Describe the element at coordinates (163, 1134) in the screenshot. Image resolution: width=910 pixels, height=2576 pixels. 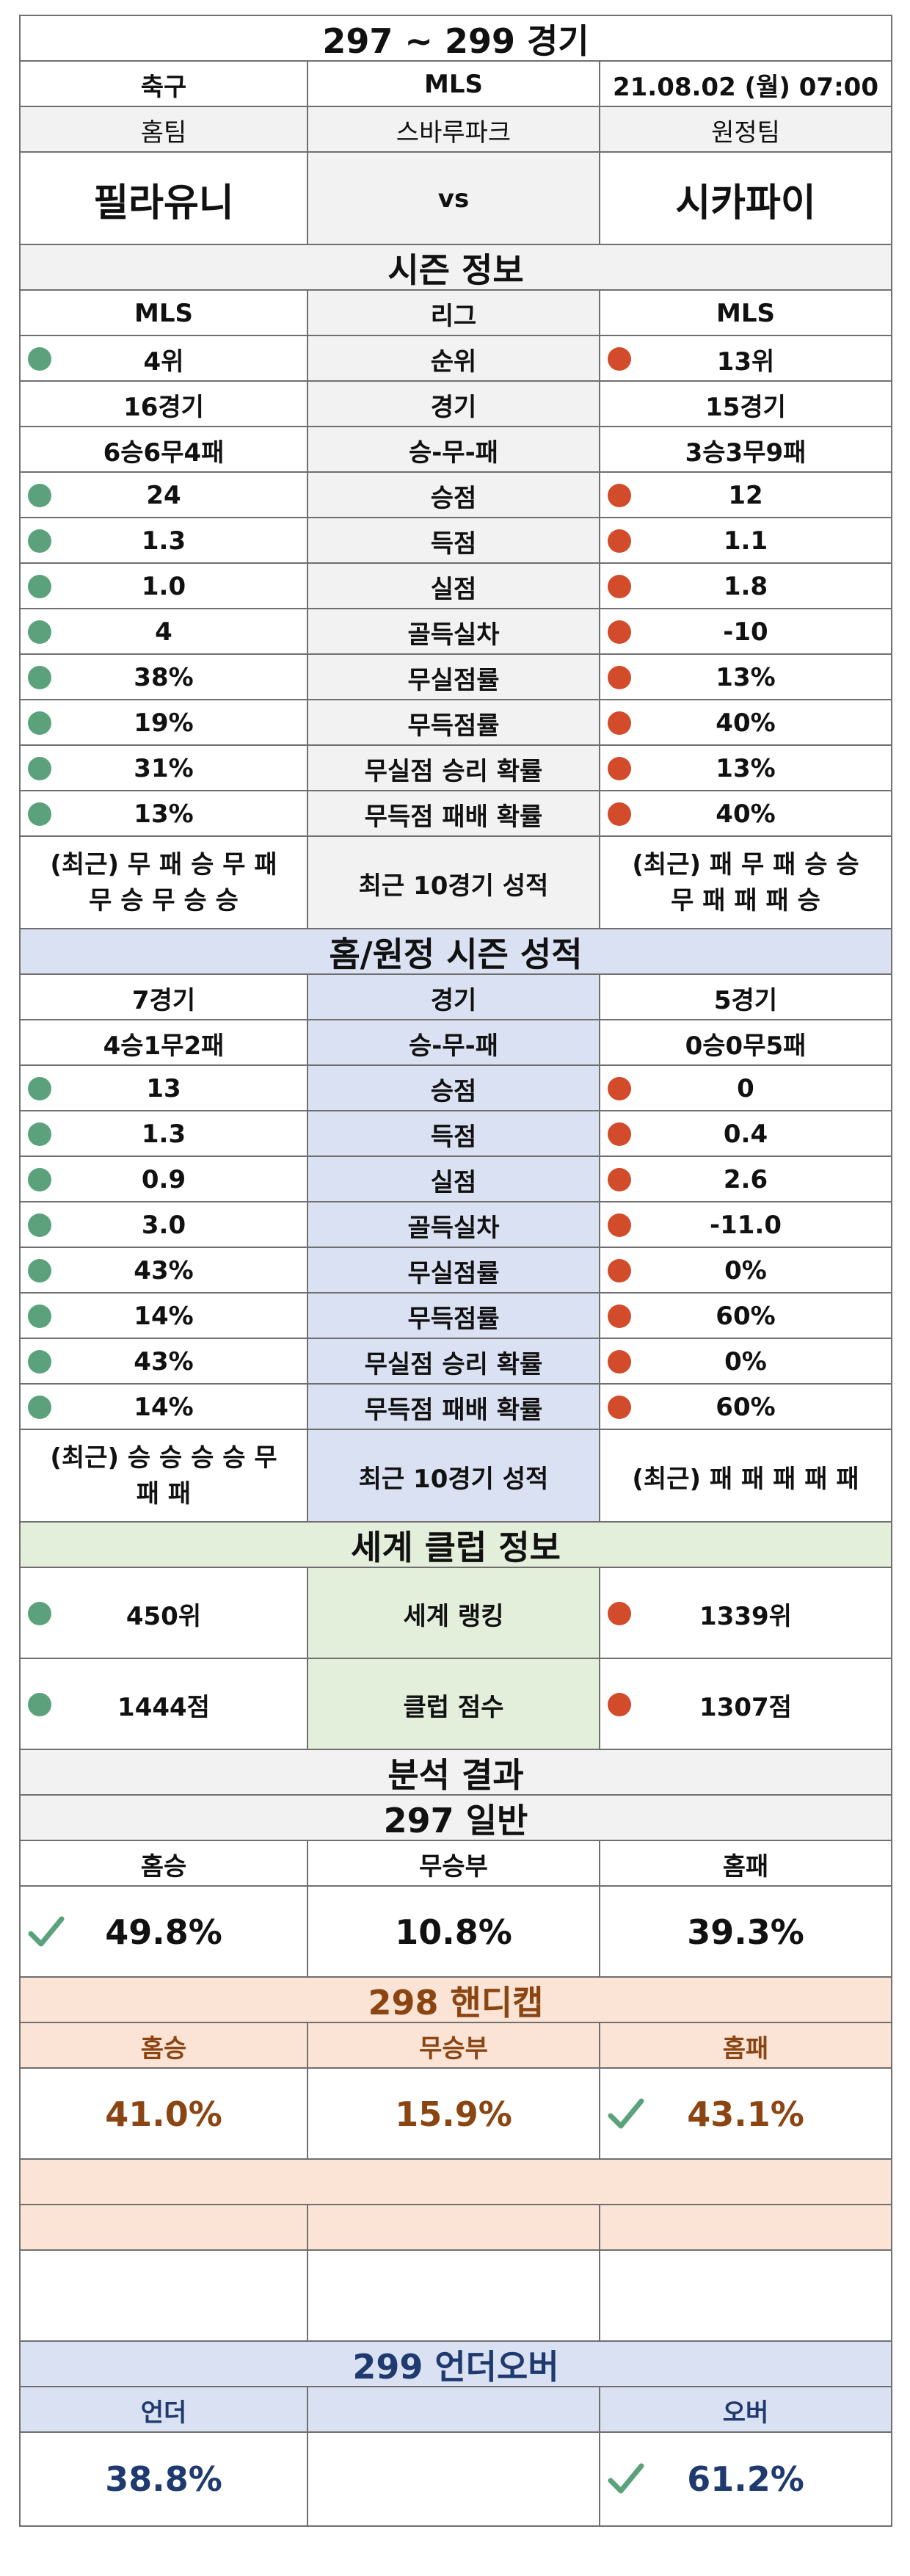
I see `home-stat-value: 1.3` at that location.